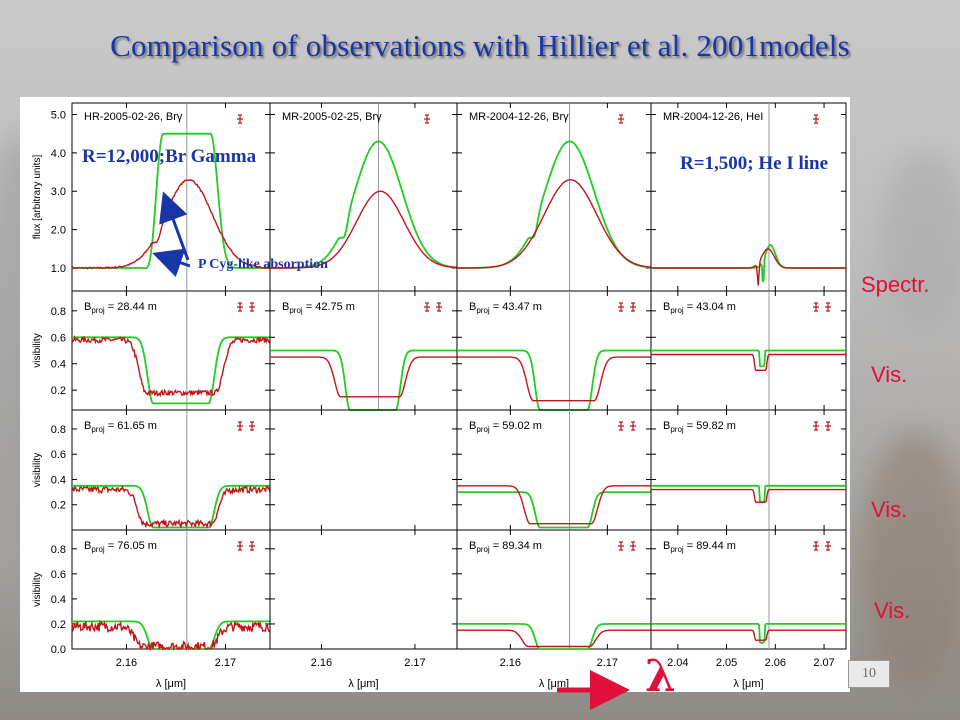 The height and width of the screenshot is (720, 960). What do you see at coordinates (169, 156) in the screenshot?
I see `annotation-br-gamma: R=12,000;Br Gamma` at bounding box center [169, 156].